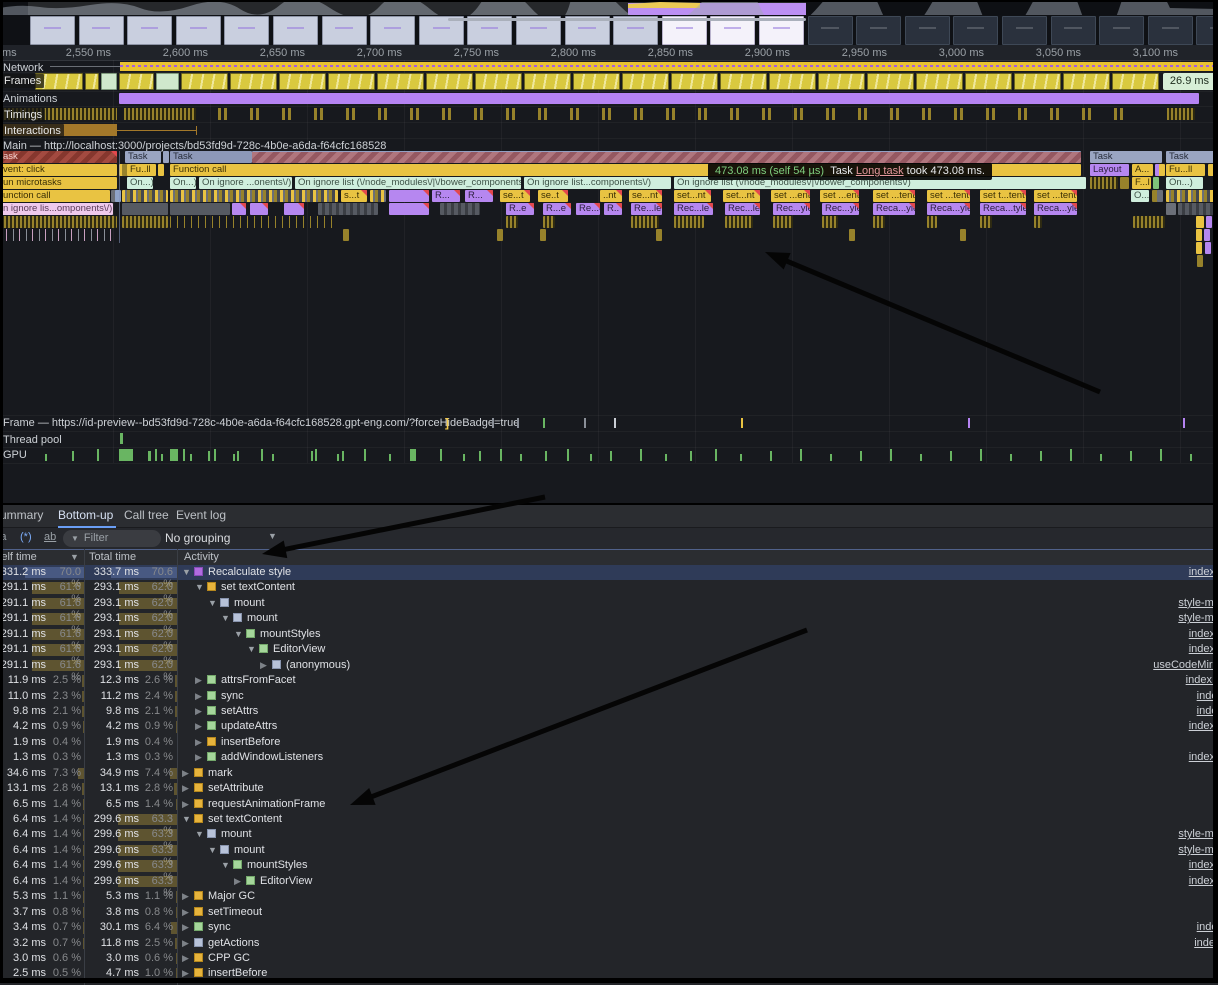 This screenshot has height=985, width=1218. What do you see at coordinates (669, 66) in the screenshot?
I see `network-activity-band` at bounding box center [669, 66].